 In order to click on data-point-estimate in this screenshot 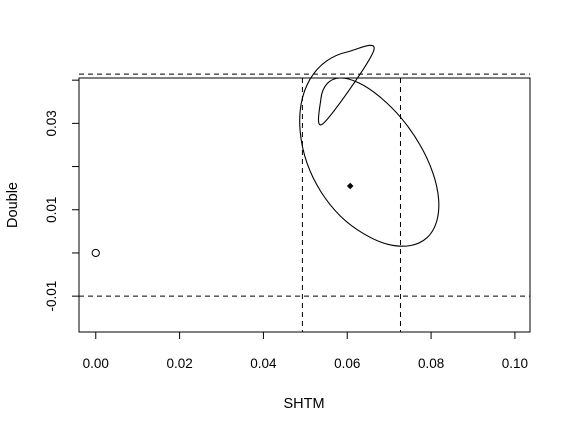, I will do `click(350, 186)`.